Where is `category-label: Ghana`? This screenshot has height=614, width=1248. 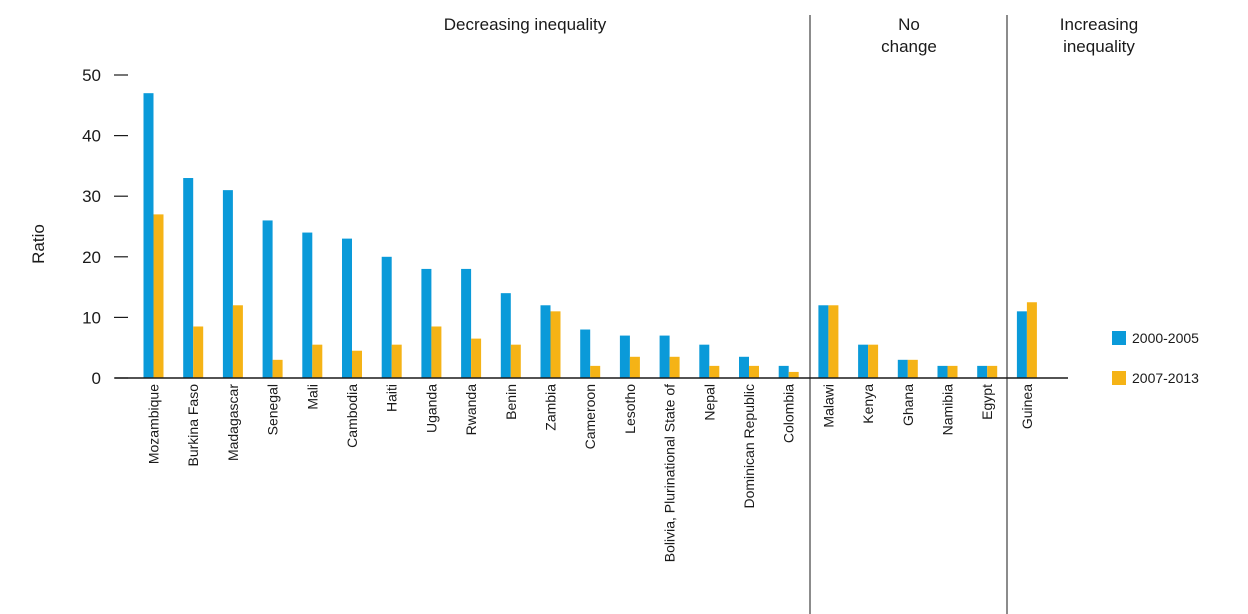
category-label: Ghana is located at coordinates (908, 405).